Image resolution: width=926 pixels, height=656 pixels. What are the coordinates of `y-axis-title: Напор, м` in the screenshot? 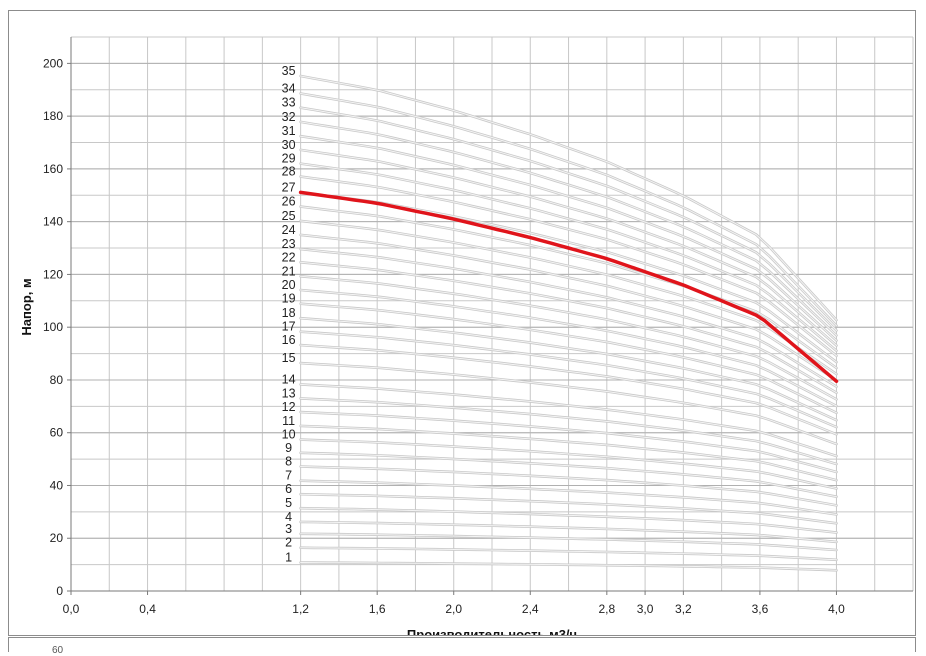 It's located at (26, 306).